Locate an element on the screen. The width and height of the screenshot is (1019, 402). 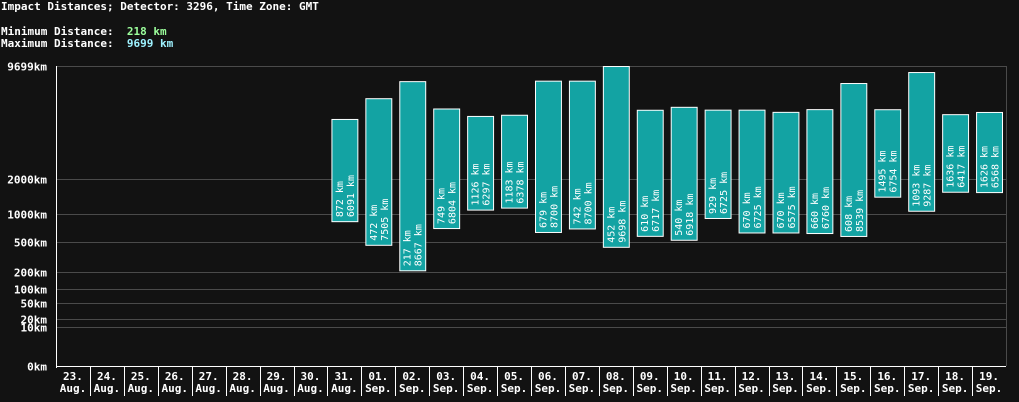
bar-min-label: 1093 km is located at coordinates (917, 186).